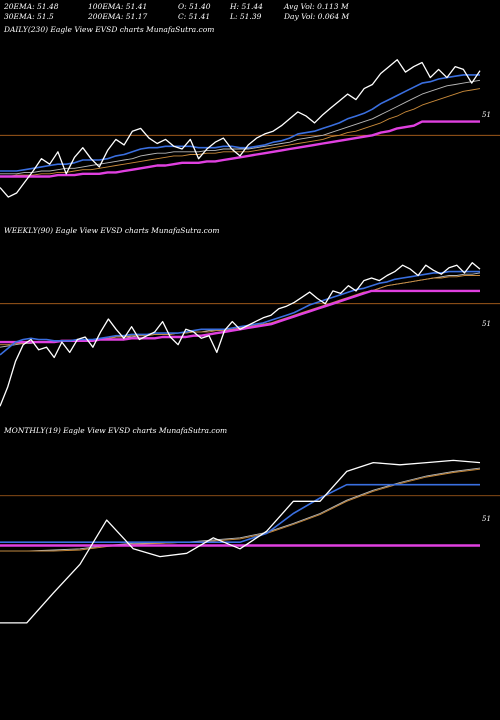 Image resolution: width=500 pixels, height=720 pixels. What do you see at coordinates (31, 6) in the screenshot?
I see `ema20-value: 20EMA: 51.48` at bounding box center [31, 6].